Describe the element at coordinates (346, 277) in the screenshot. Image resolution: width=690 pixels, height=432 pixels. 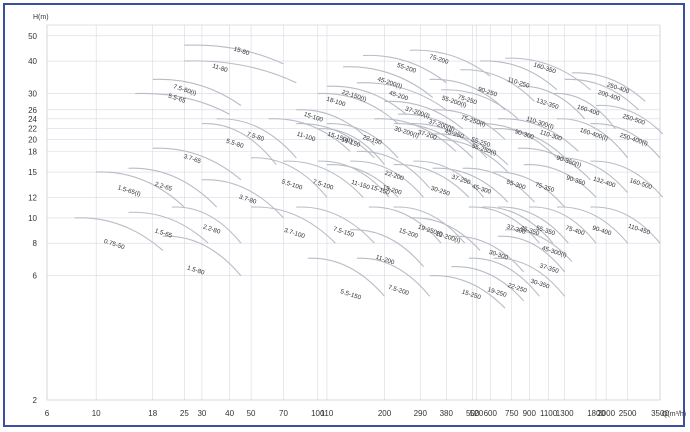
I see `pump-curve-5.5-150` at that location.